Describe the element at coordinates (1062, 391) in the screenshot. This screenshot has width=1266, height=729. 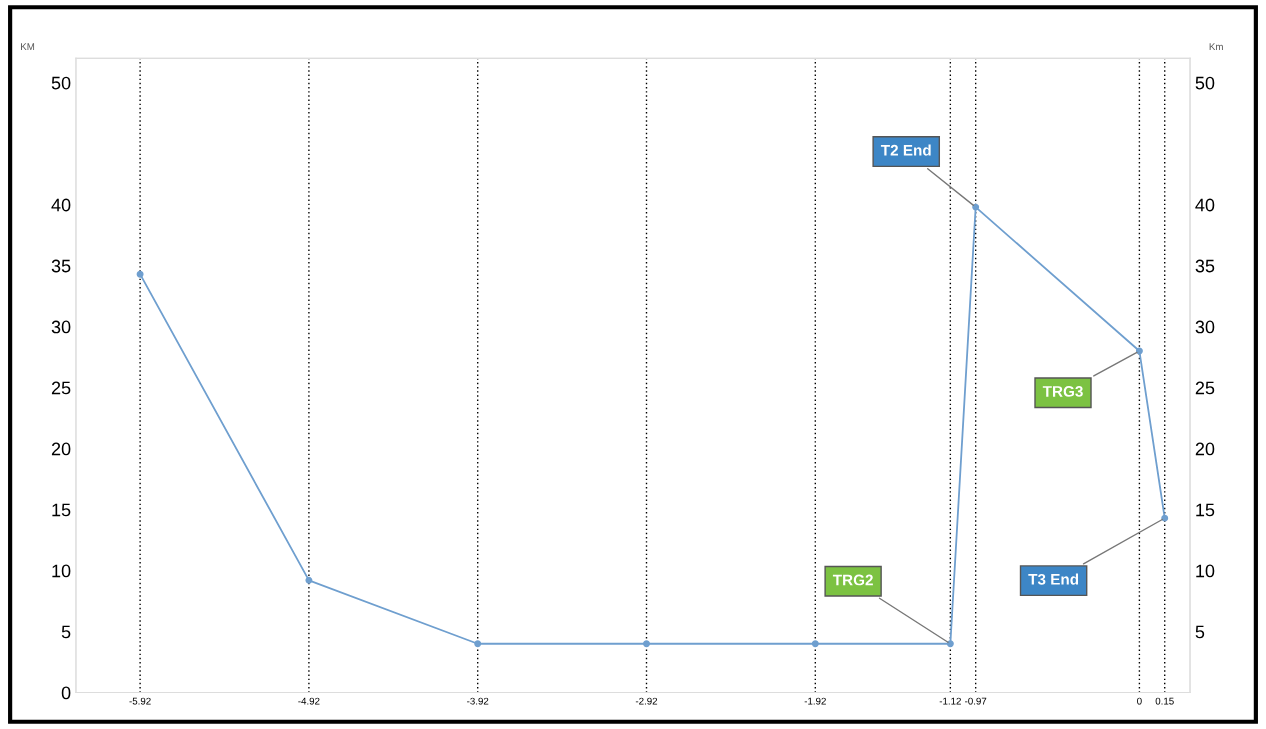
I see `annotation: TRG3` at that location.